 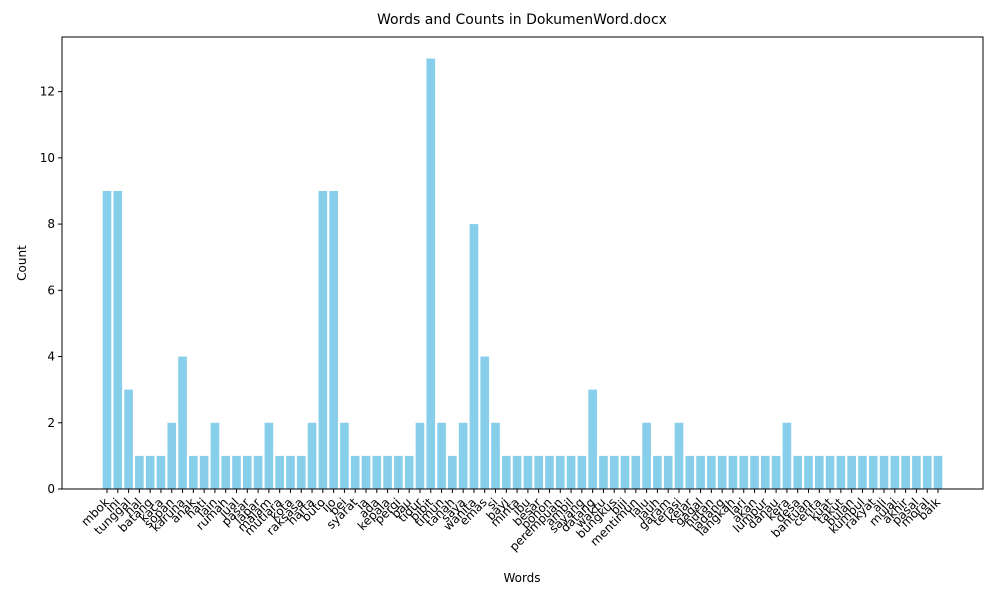 What do you see at coordinates (51, 224) in the screenshot?
I see `y-tick-label: 8` at bounding box center [51, 224].